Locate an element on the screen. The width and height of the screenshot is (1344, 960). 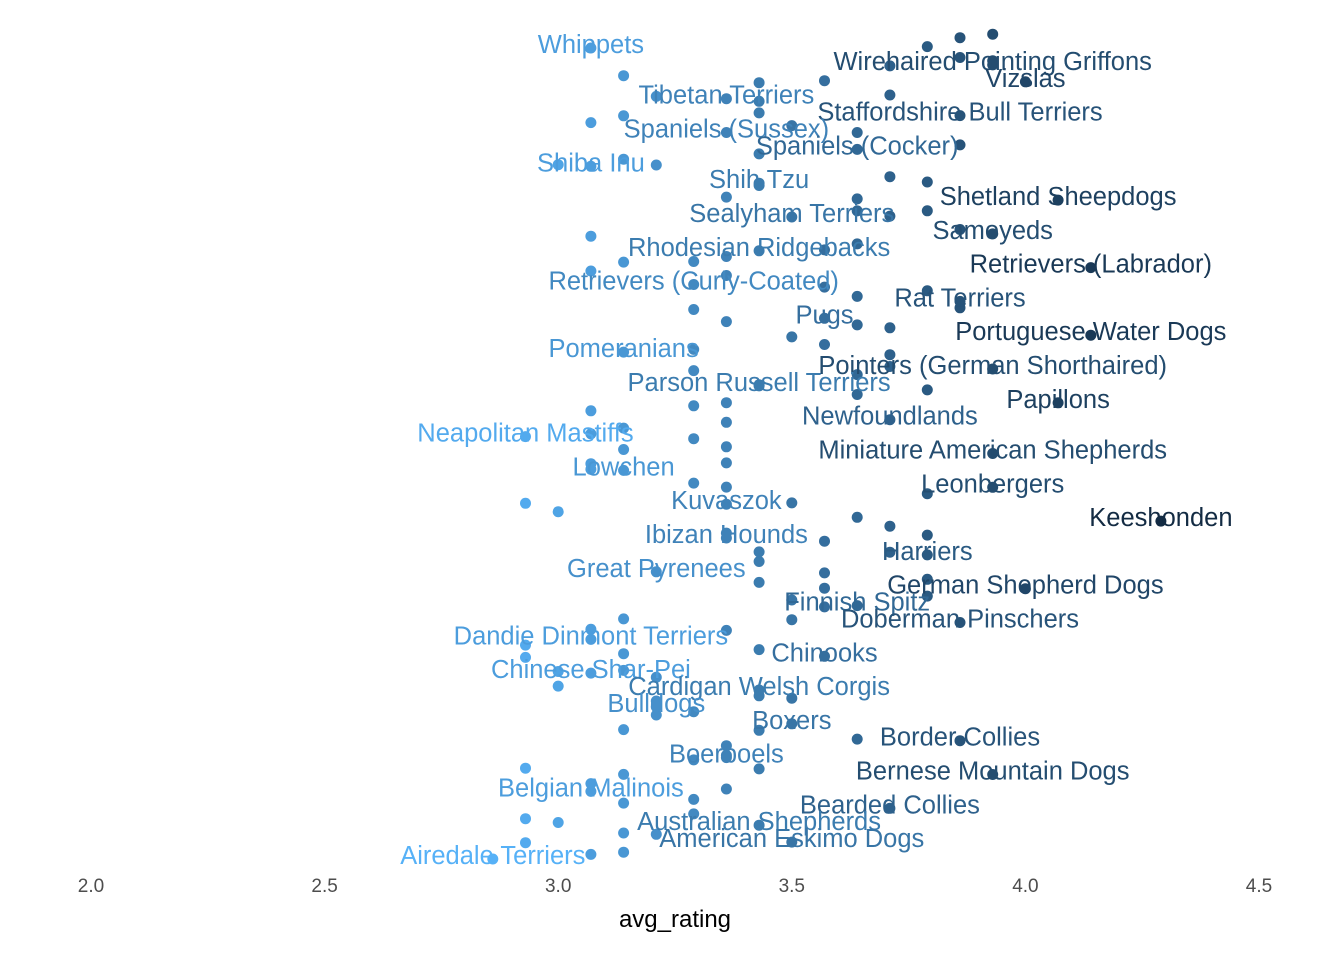
point-label: Pugs is located at coordinates (824, 315).